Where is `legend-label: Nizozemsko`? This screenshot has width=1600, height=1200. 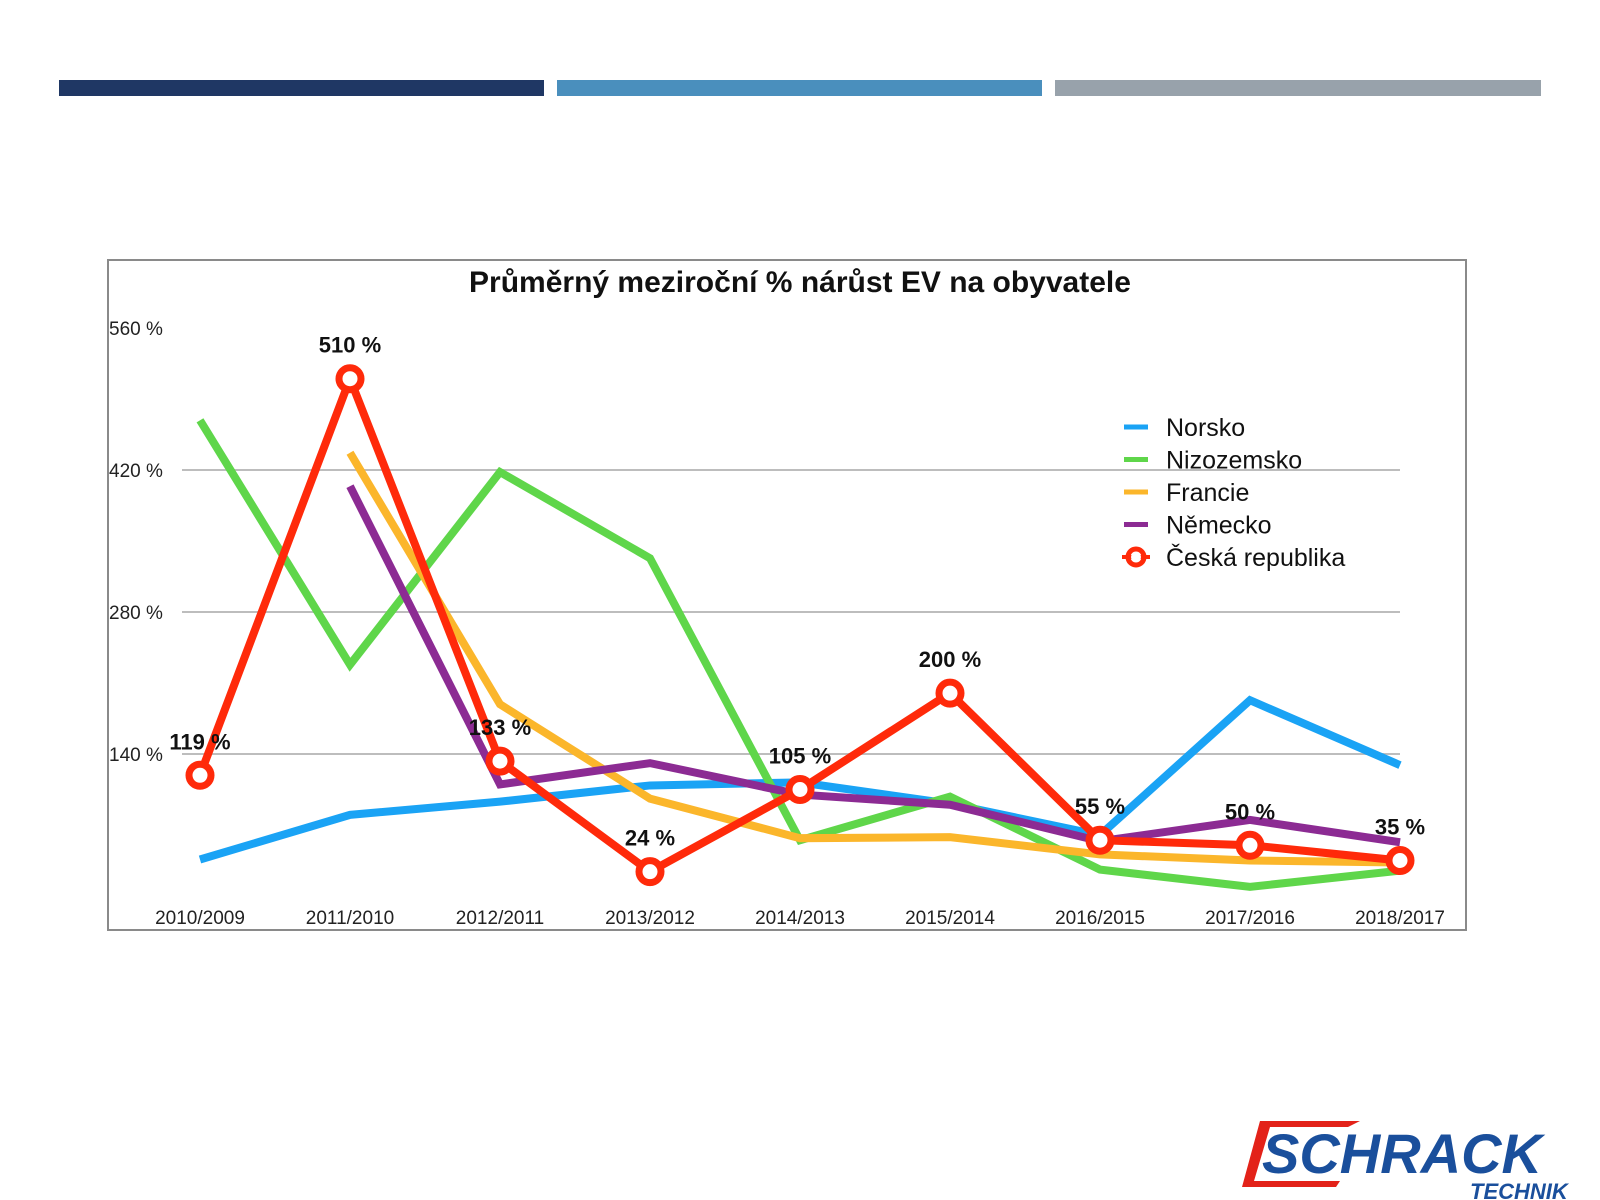 legend-label: Nizozemsko is located at coordinates (1234, 461).